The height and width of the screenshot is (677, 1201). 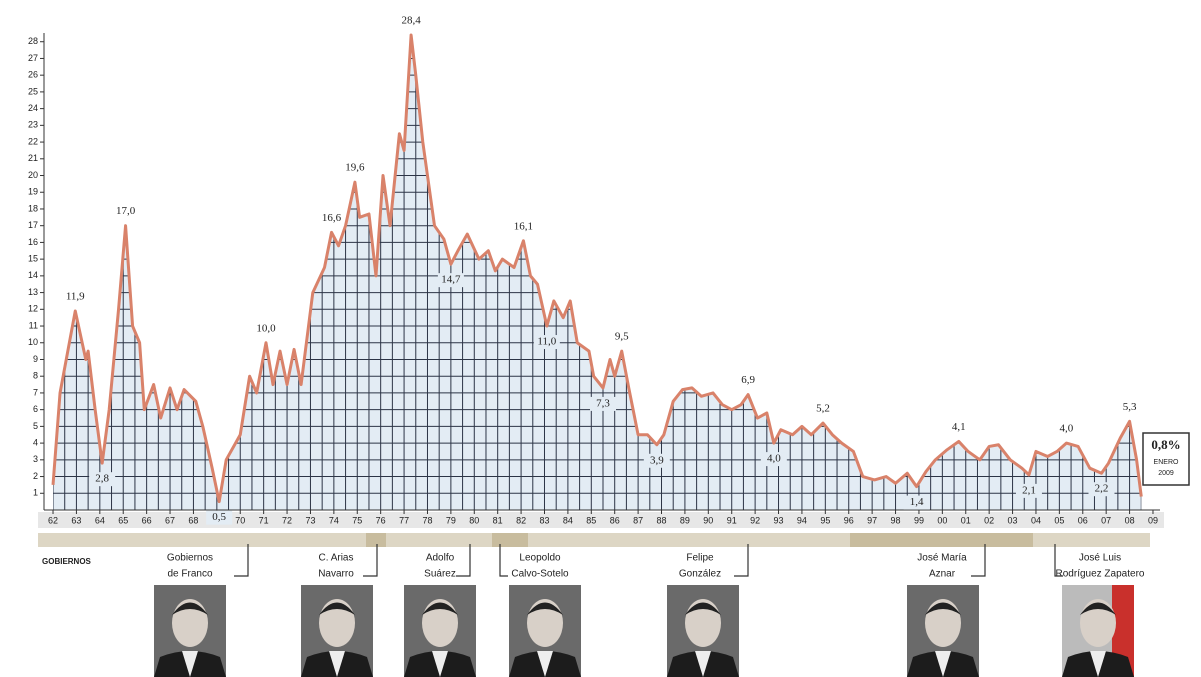 What do you see at coordinates (521, 520) in the screenshot?
I see `x-tick-label: 82` at bounding box center [521, 520].